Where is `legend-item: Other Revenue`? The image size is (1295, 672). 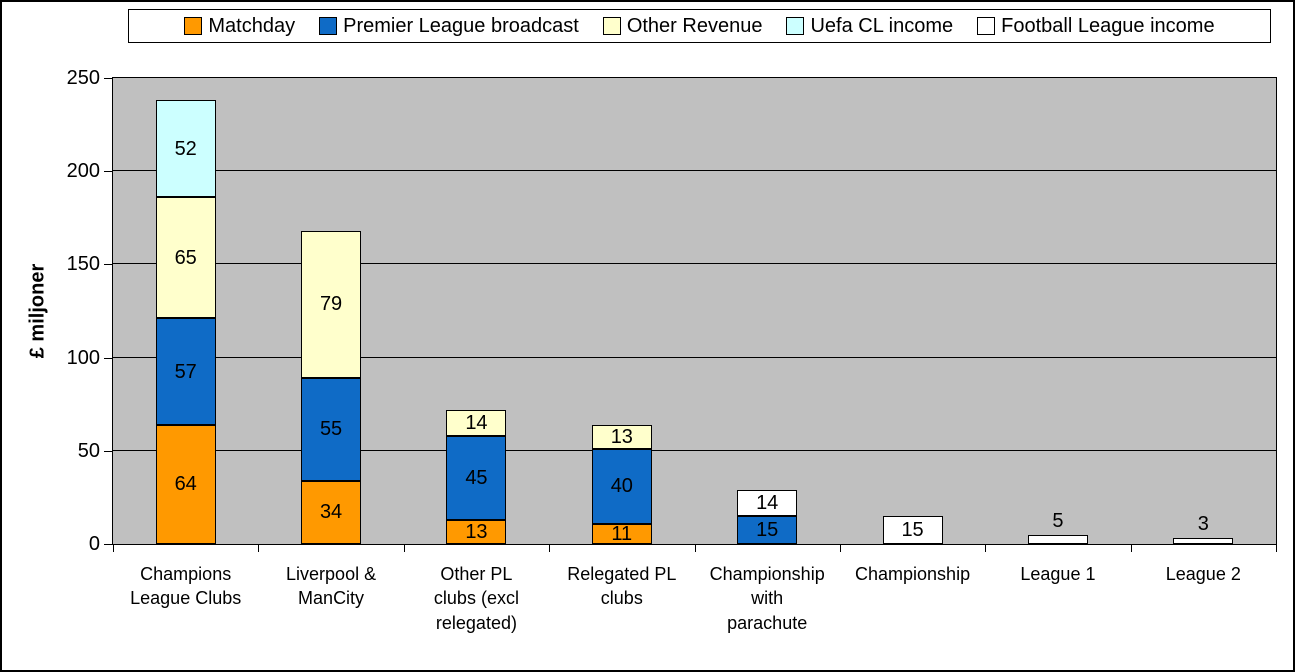 legend-item: Other Revenue is located at coordinates (682, 26).